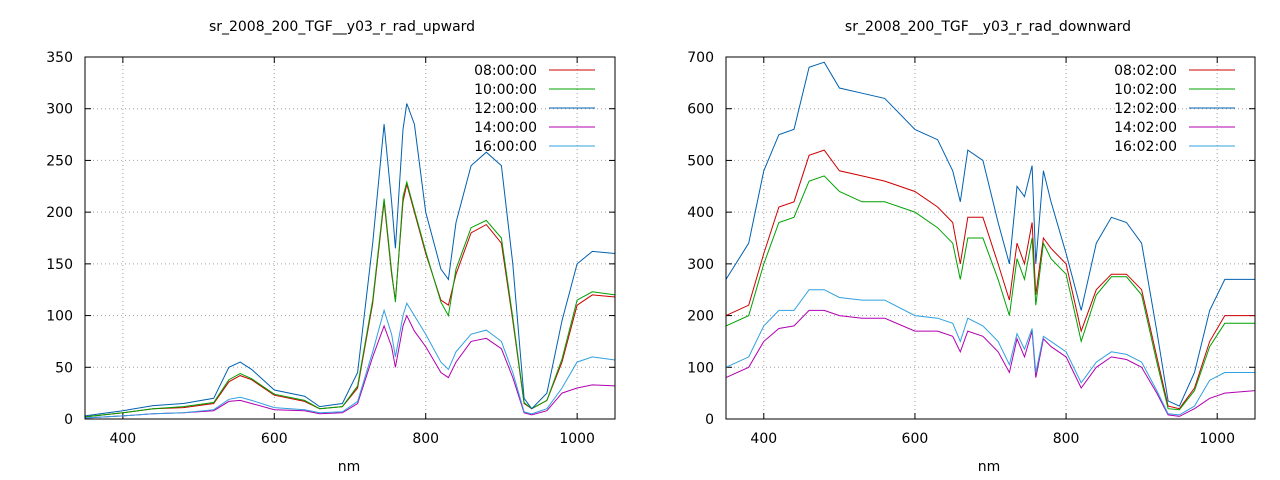 The image size is (1280, 480). I want to click on series-line-14:02:00, so click(990, 363).